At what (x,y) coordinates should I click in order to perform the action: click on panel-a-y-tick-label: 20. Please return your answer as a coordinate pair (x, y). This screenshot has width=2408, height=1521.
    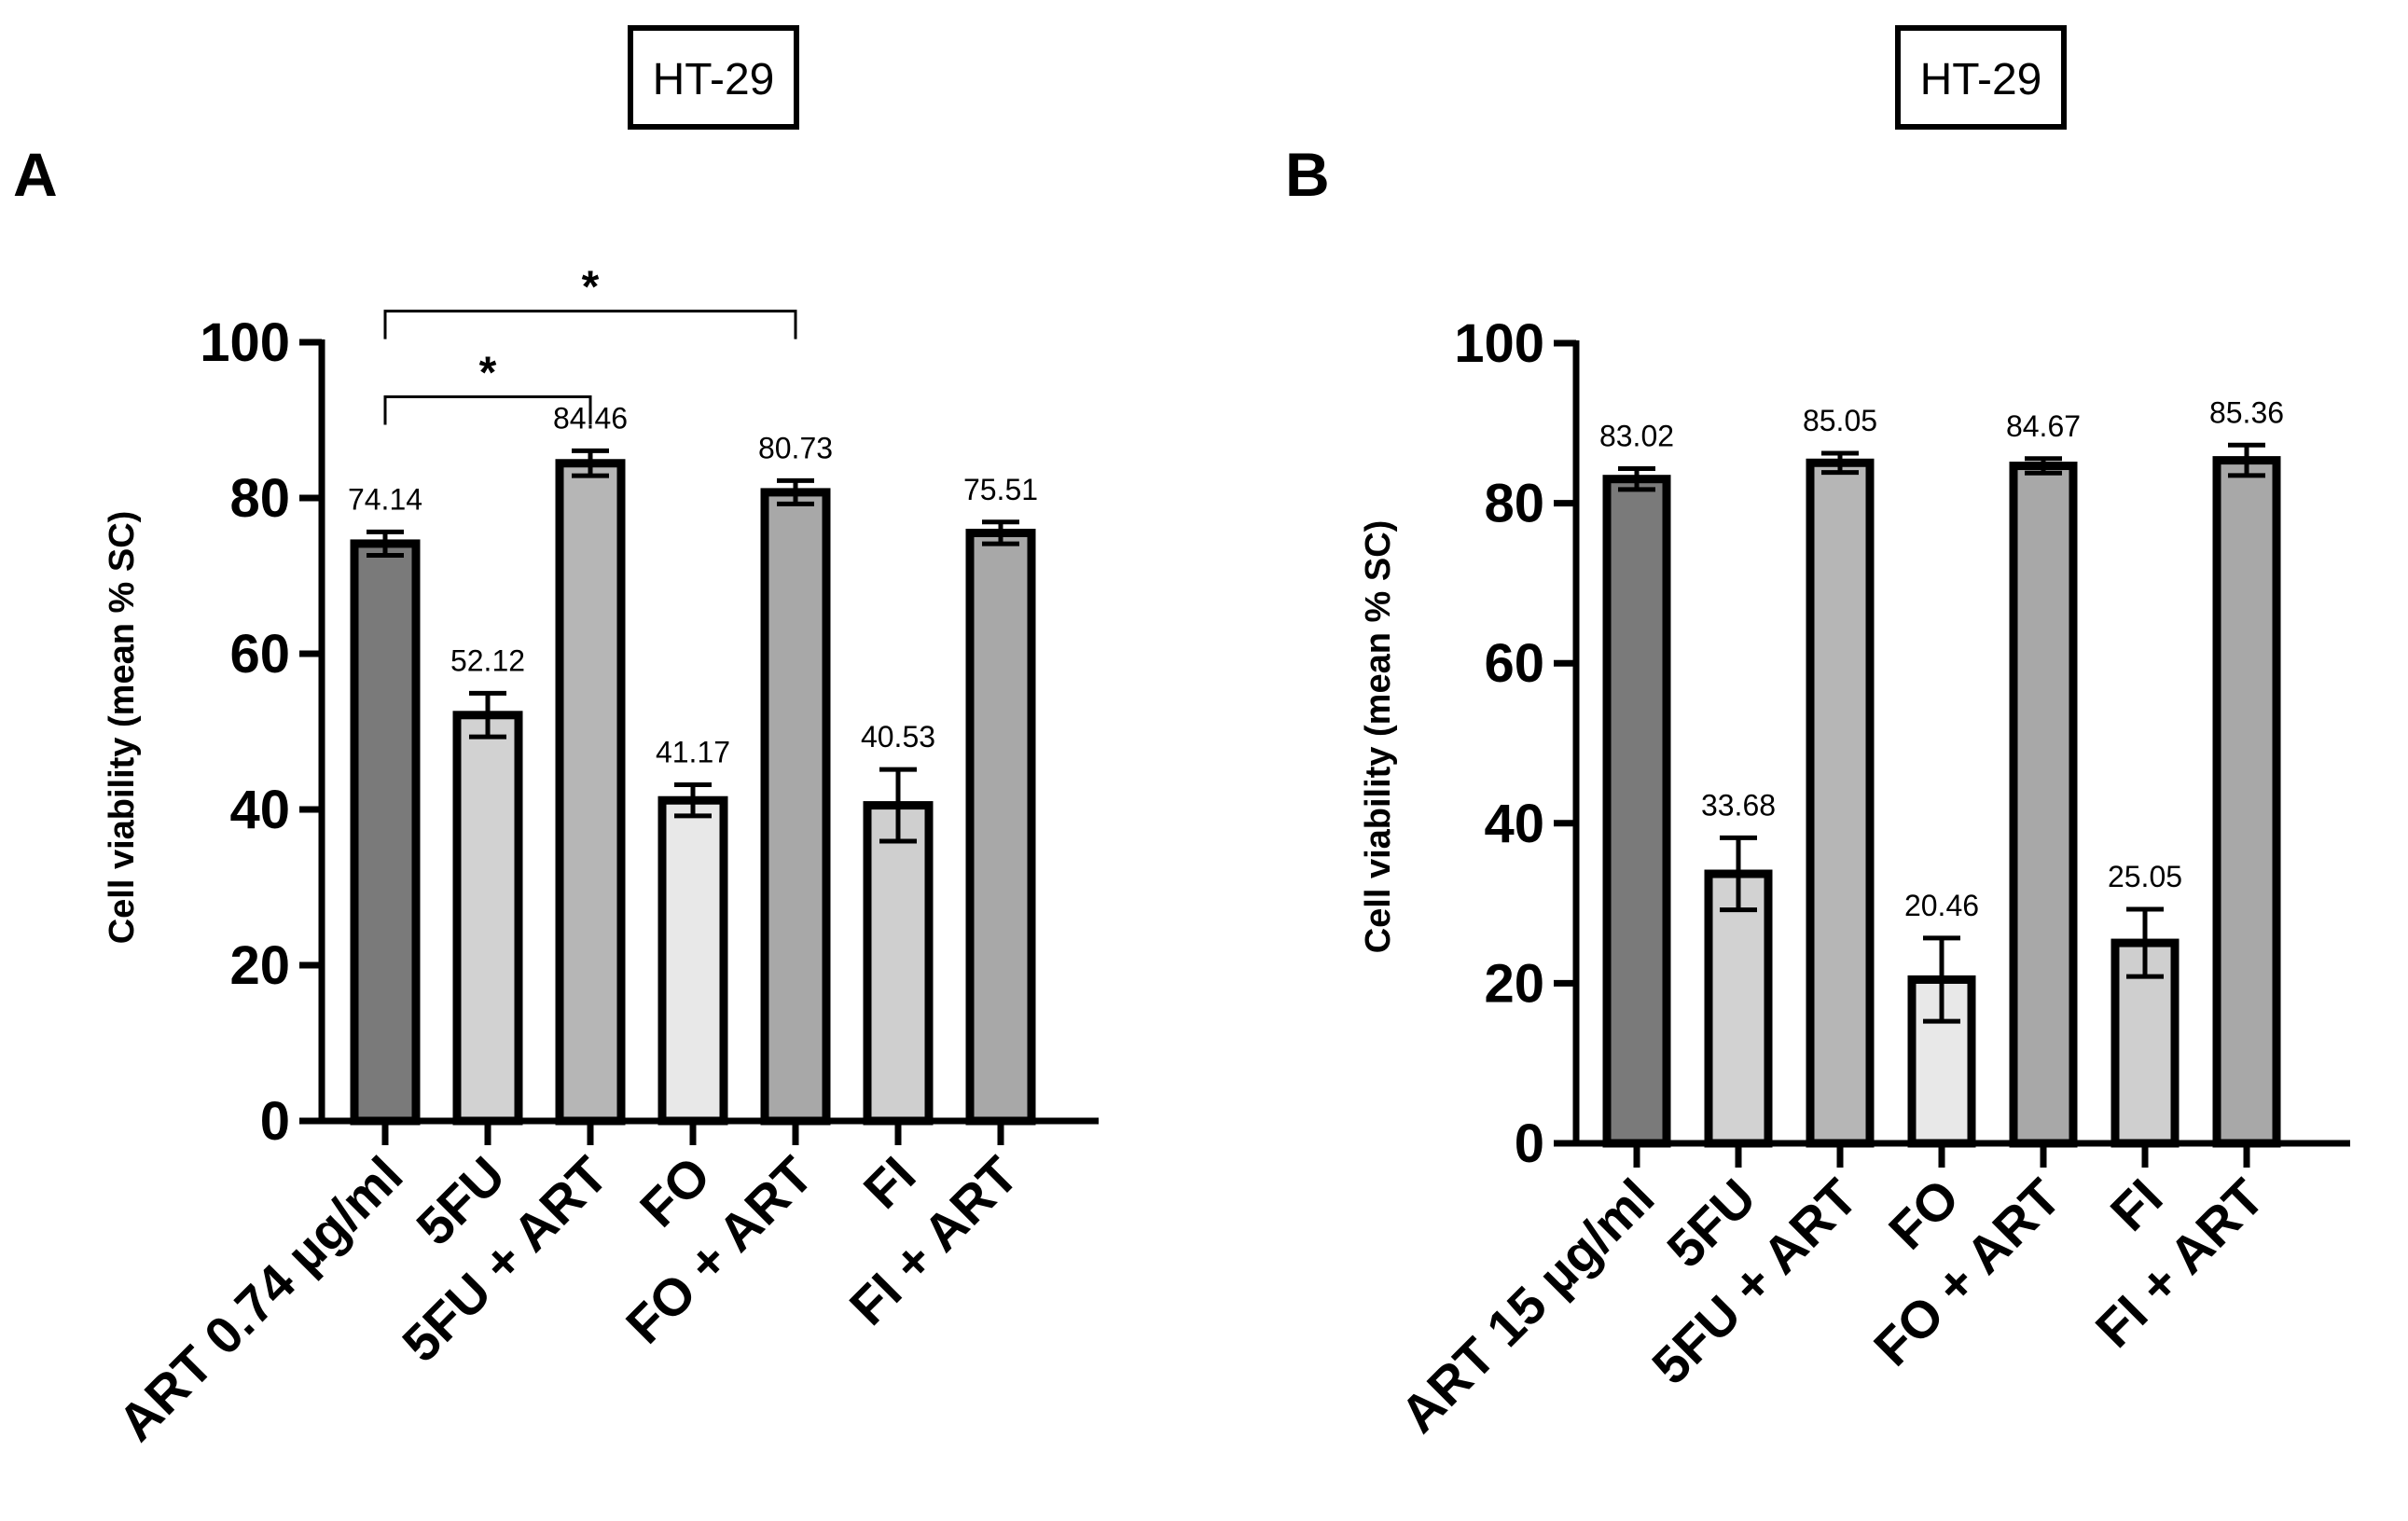
    Looking at the image, I should click on (260, 965).